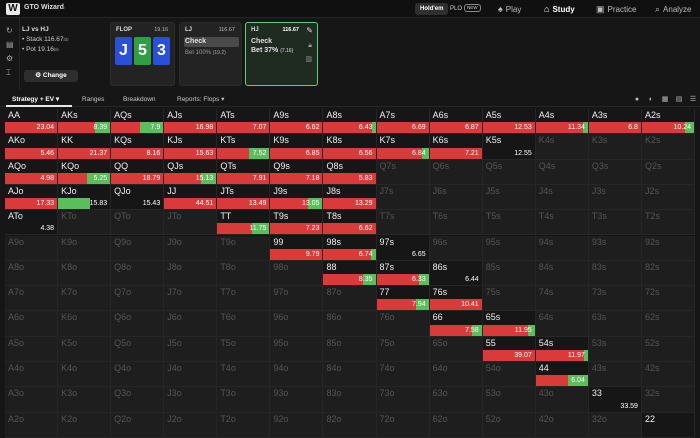 The width and height of the screenshot is (700, 438). What do you see at coordinates (350, 197) in the screenshot?
I see `hand-cell: J8s 13.29` at bounding box center [350, 197].